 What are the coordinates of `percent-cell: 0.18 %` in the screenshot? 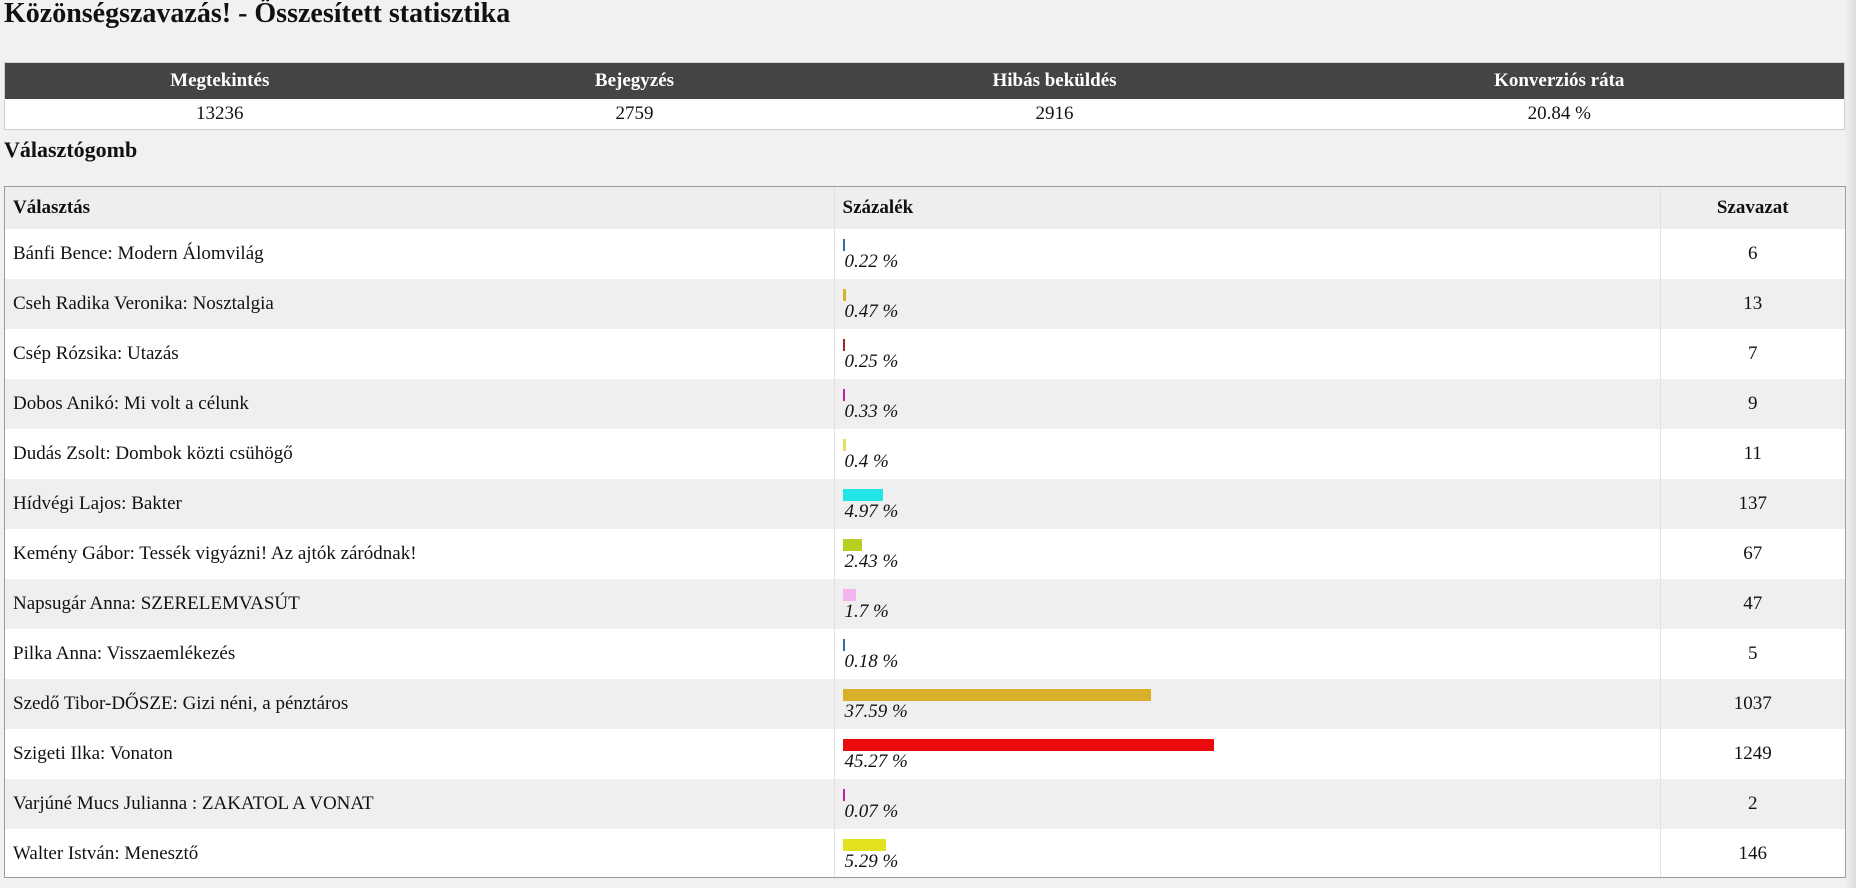 It's located at (1247, 654).